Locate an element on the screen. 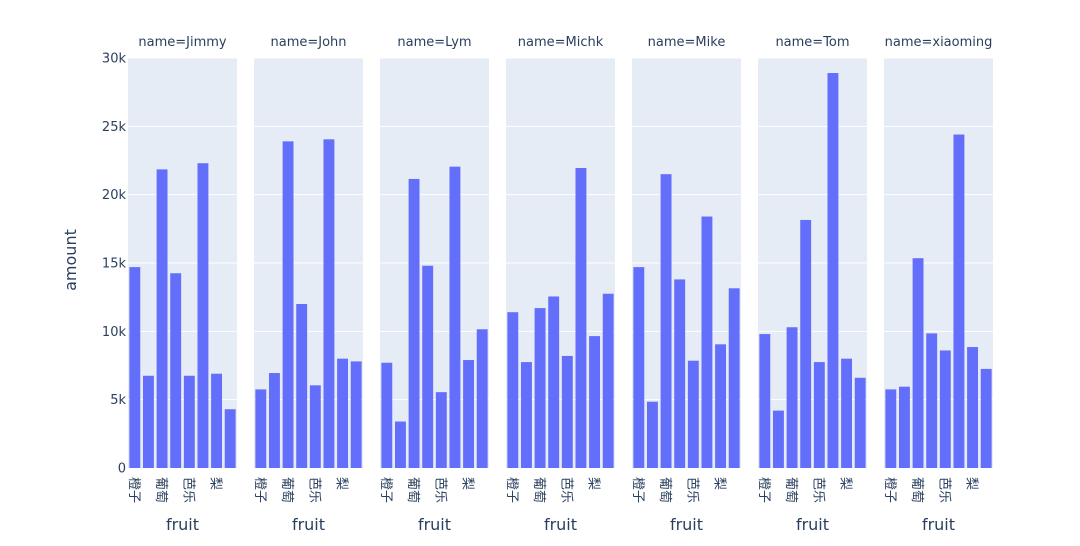  y-tick-label: 30k is located at coordinates (114, 59).